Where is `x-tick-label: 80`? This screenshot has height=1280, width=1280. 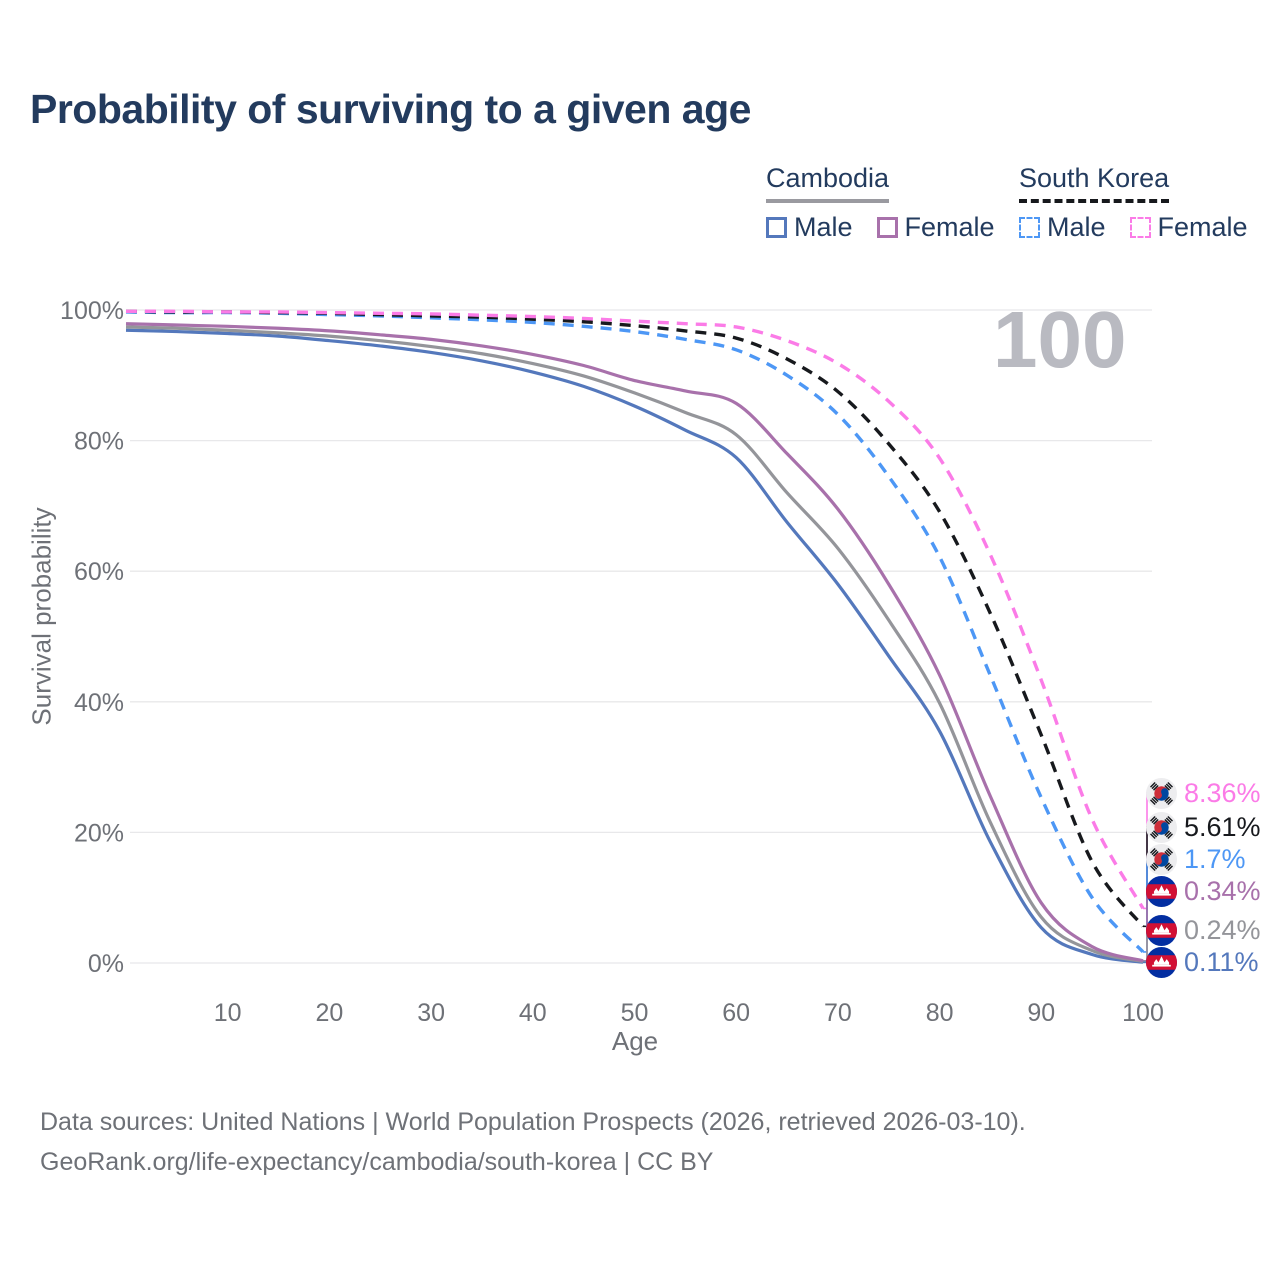 x-tick-label: 80 is located at coordinates (940, 1013).